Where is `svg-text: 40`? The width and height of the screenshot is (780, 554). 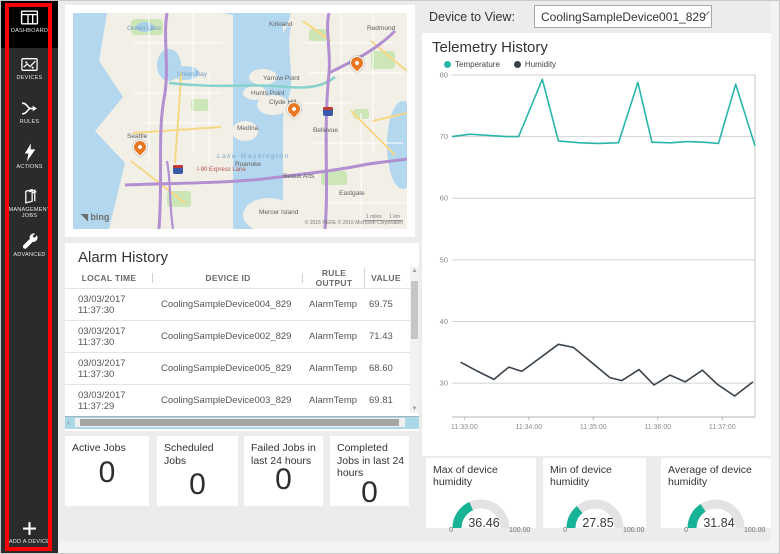
svg-text: 40 is located at coordinates (444, 321).